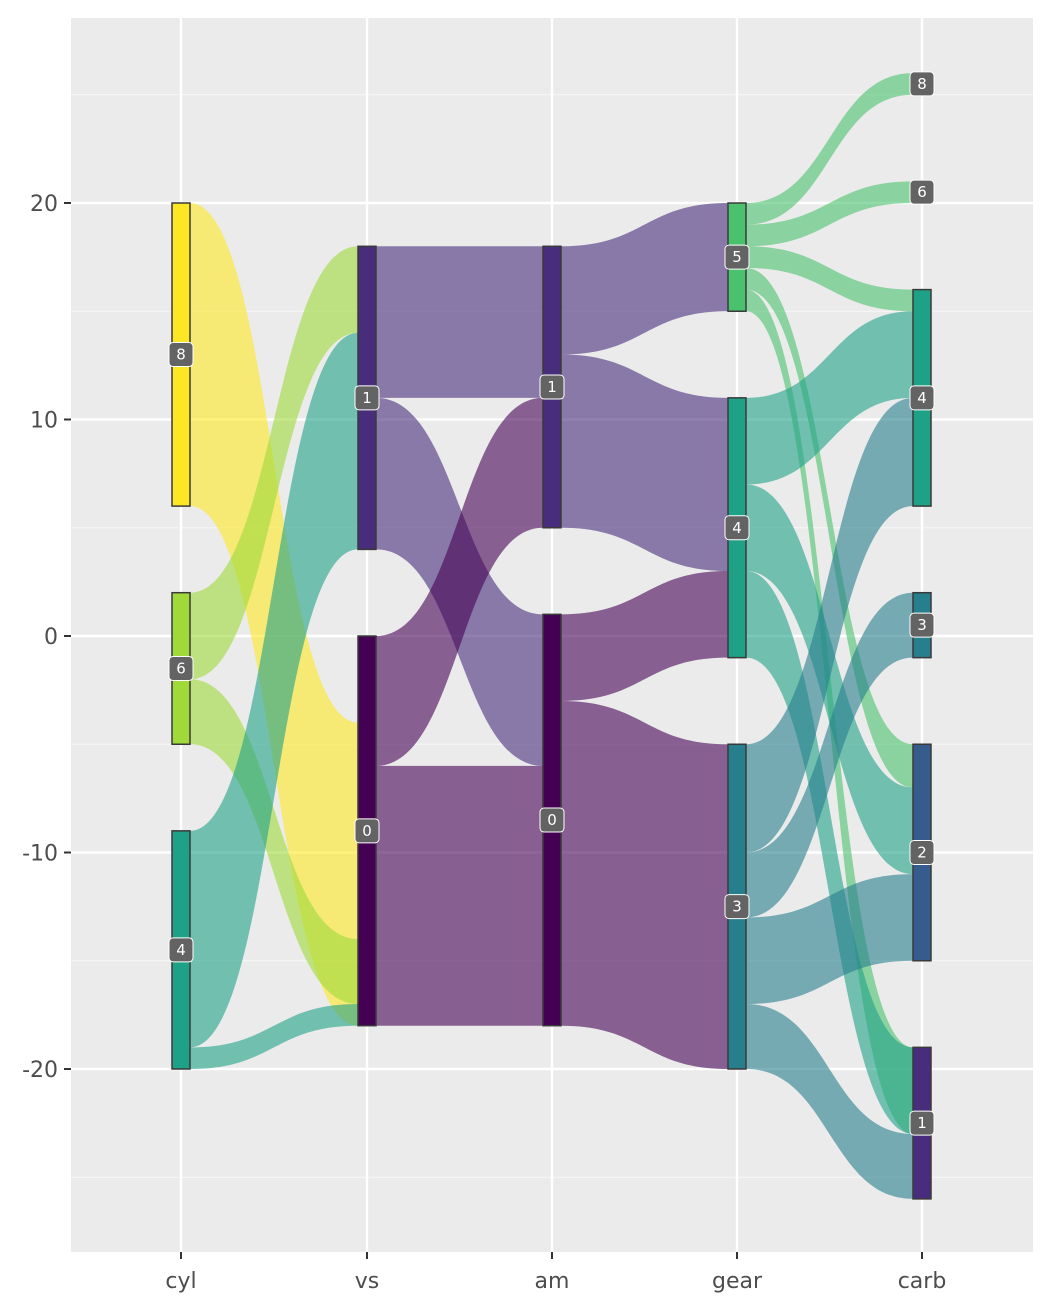 The height and width of the screenshot is (1312, 1050). I want to click on stratum-label-carb-3: 3, so click(922, 625).